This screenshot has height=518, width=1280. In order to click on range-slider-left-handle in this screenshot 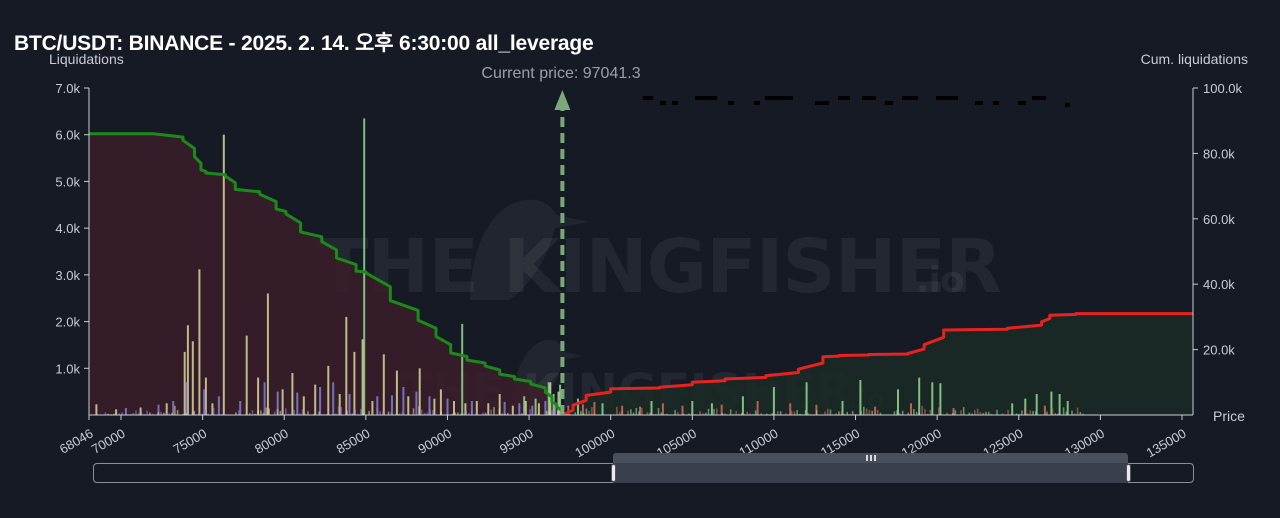, I will do `click(613, 473)`.